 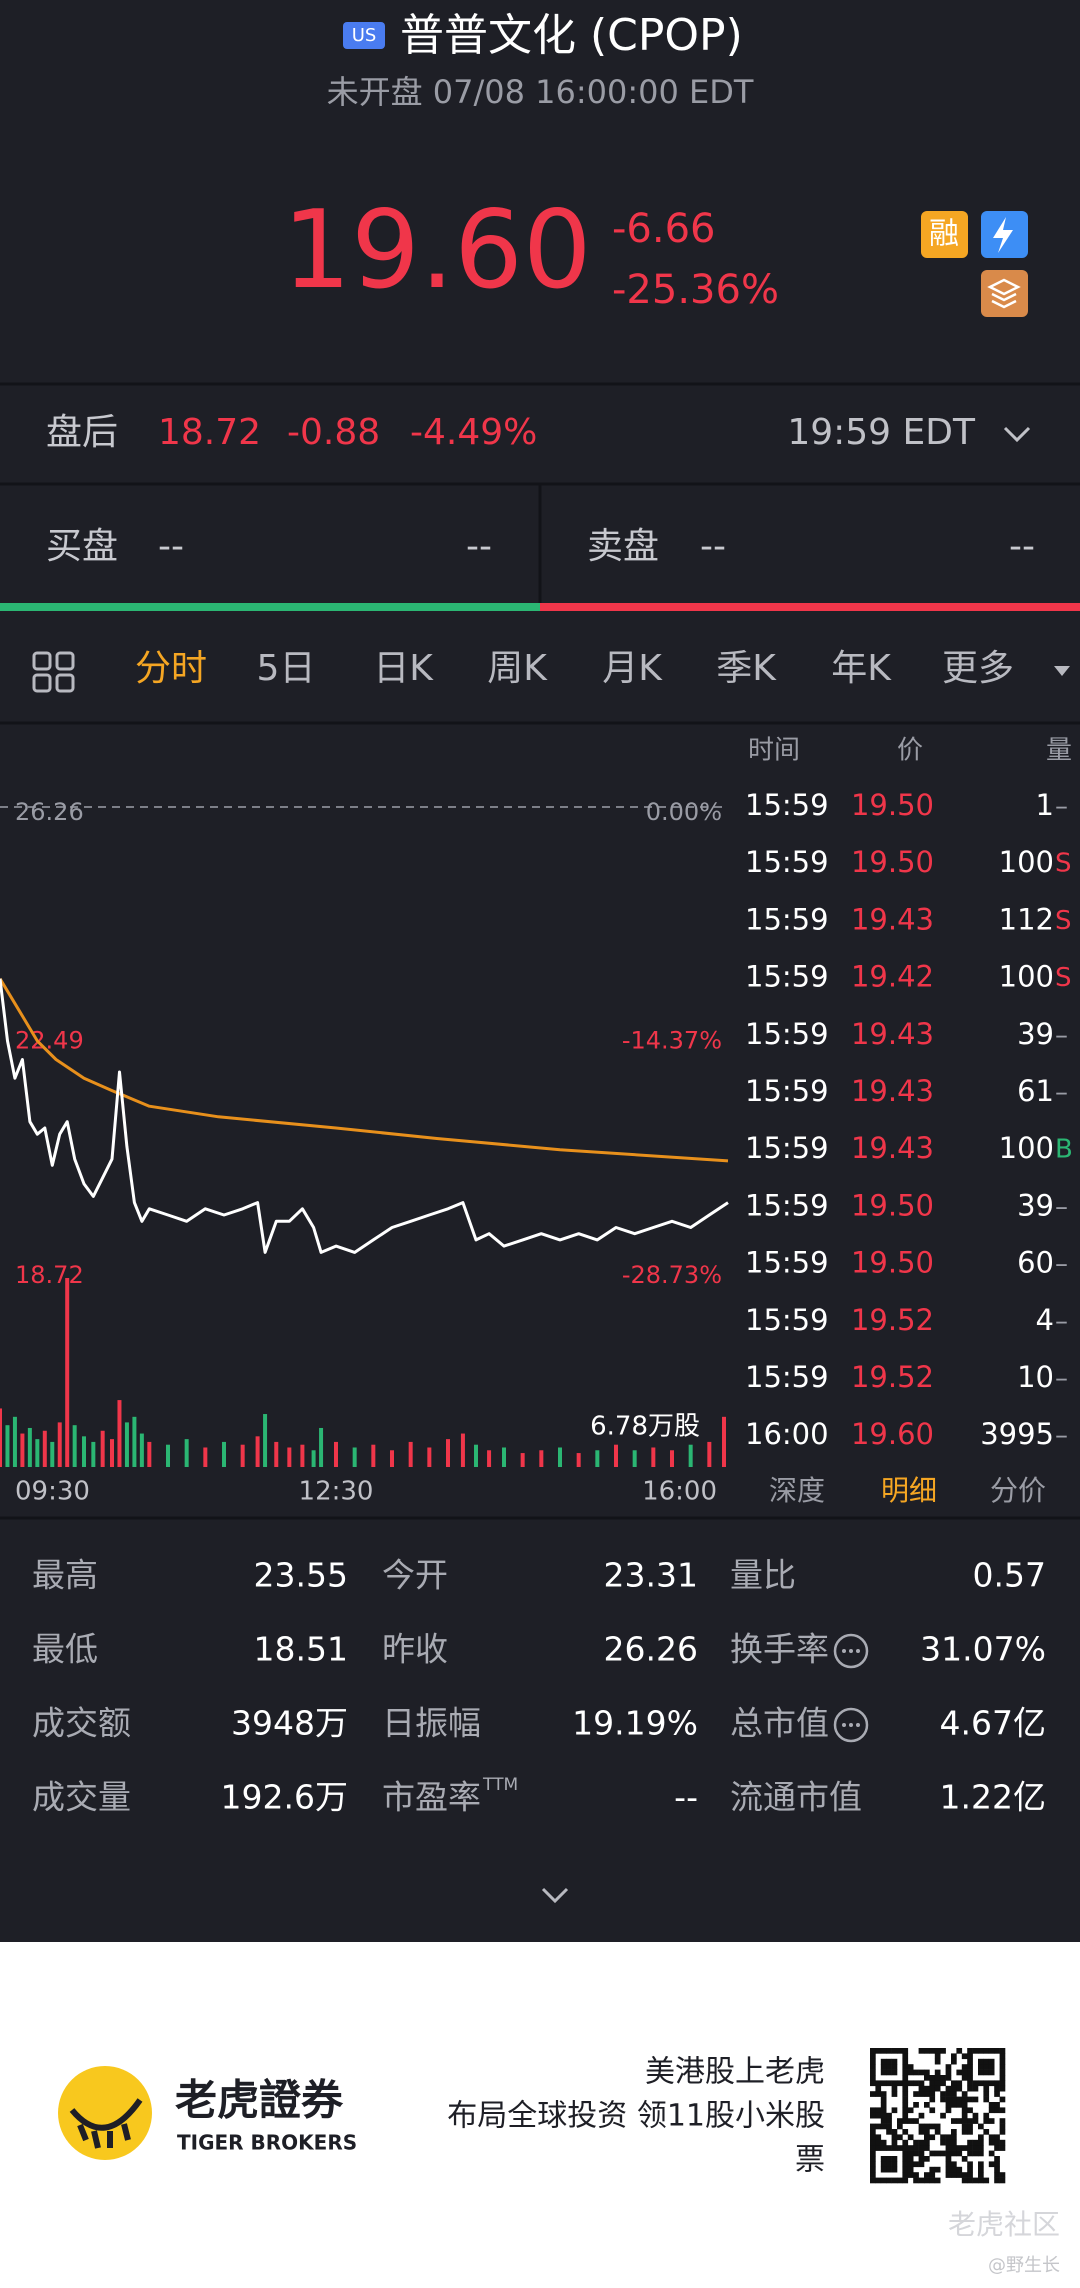 What do you see at coordinates (1035, 1377) in the screenshot?
I see `trade-qty: 10` at bounding box center [1035, 1377].